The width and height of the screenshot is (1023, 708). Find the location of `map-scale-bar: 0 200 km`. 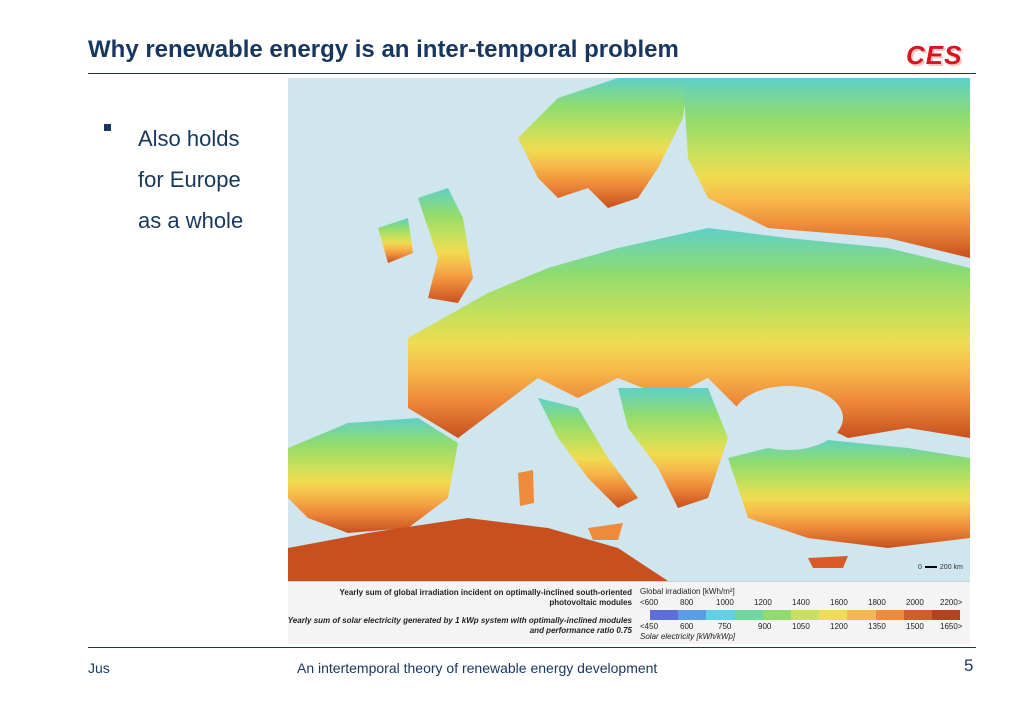

map-scale-bar: 0 200 km is located at coordinates (940, 567).